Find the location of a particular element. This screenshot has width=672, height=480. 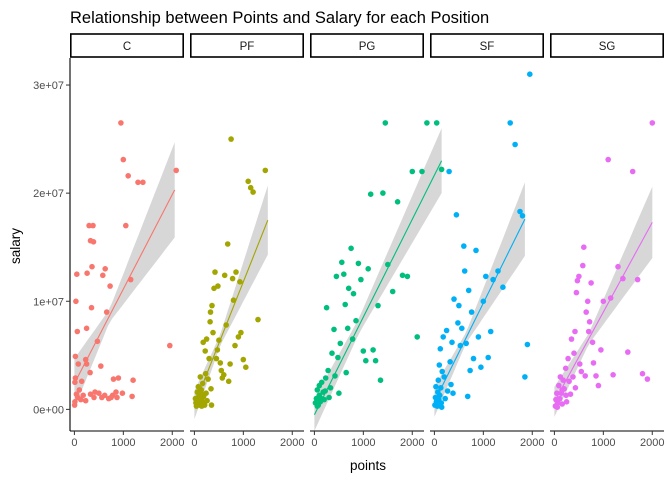

y-axis: 0e+00 1e+07 2e+07 3e+07 is located at coordinates (52, 244).